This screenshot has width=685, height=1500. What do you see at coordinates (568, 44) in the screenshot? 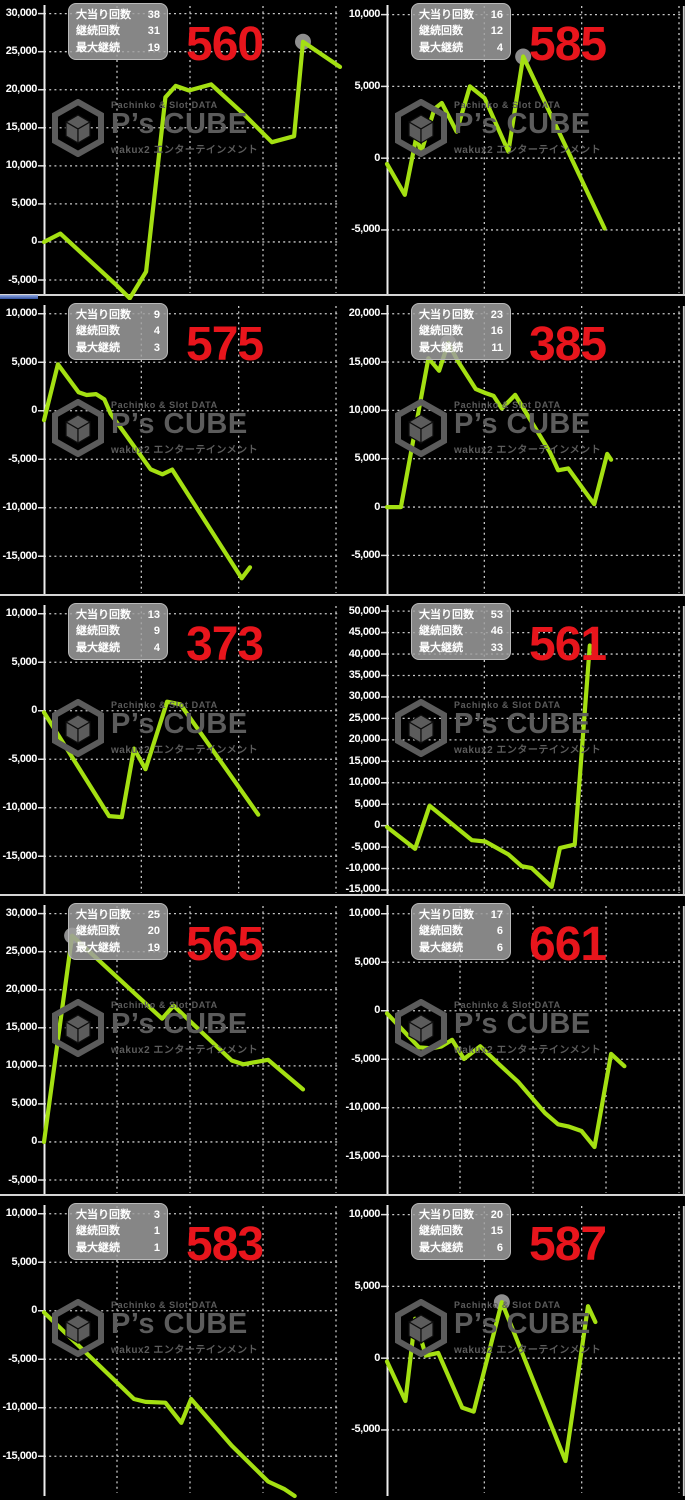
I see `machine-number: 585` at bounding box center [568, 44].